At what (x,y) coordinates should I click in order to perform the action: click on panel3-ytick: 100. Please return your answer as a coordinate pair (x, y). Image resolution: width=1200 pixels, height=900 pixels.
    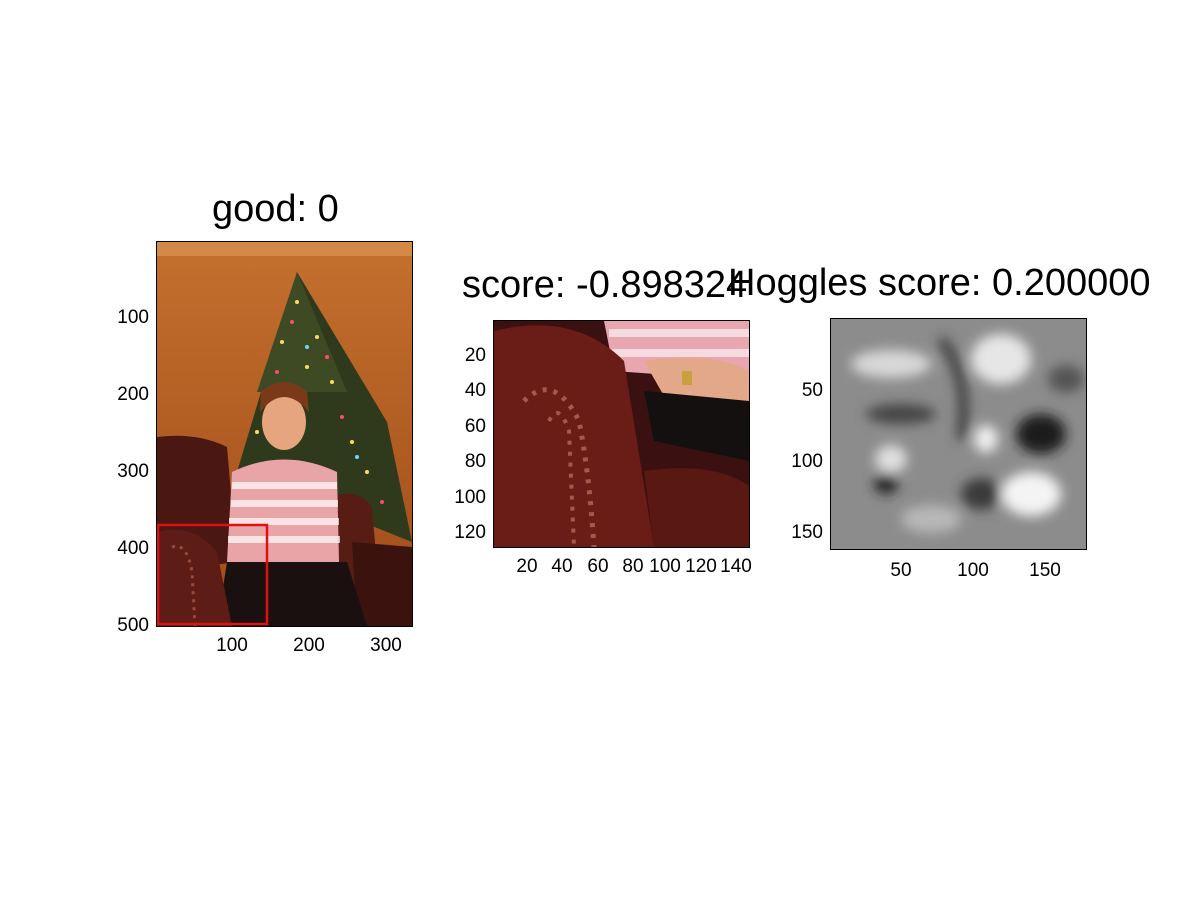
    Looking at the image, I should click on (807, 461).